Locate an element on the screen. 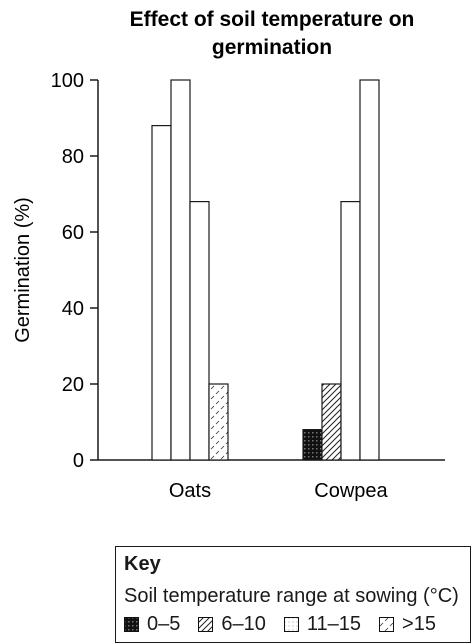 The height and width of the screenshot is (644, 472). chart-title-line-2: germination is located at coordinates (272, 47).